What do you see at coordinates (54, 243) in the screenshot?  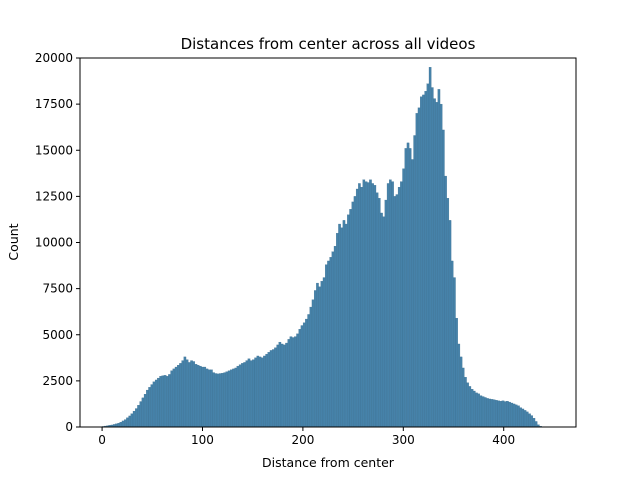 I see `y-tick-label: 10000` at bounding box center [54, 243].